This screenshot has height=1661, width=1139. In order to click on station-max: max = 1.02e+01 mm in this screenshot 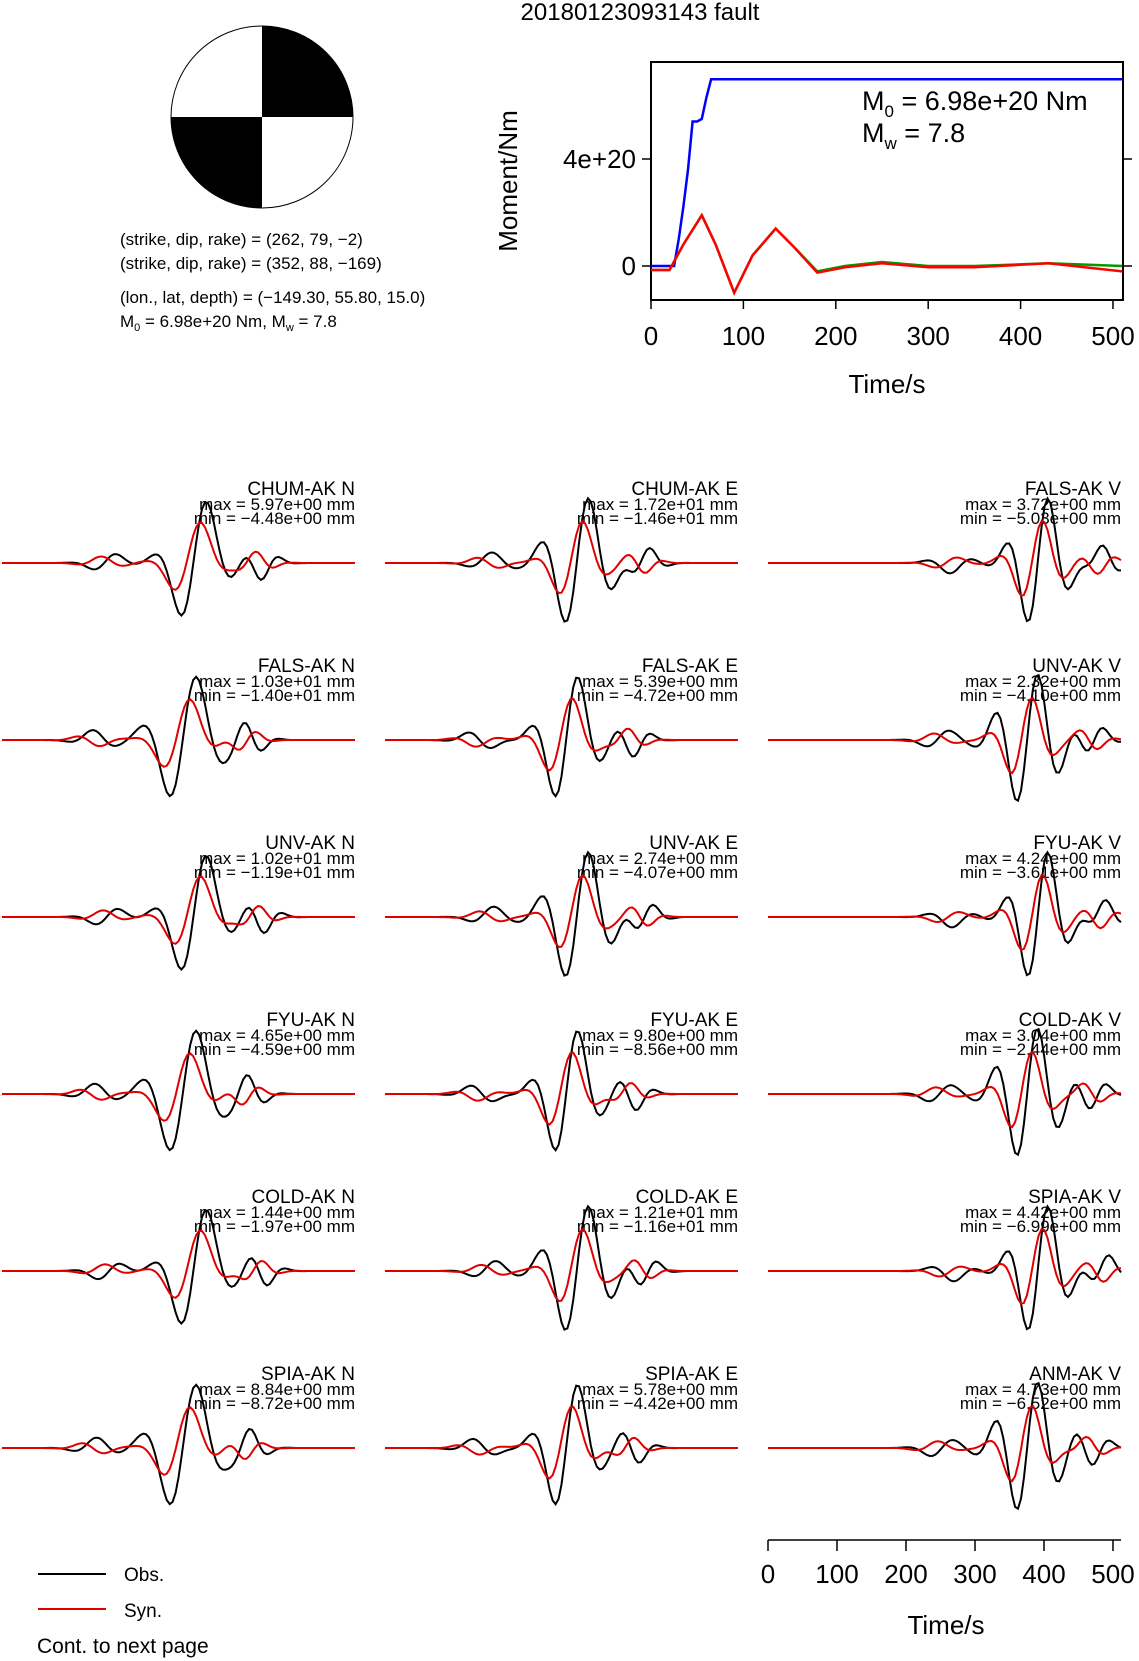, I will do `click(277, 858)`.